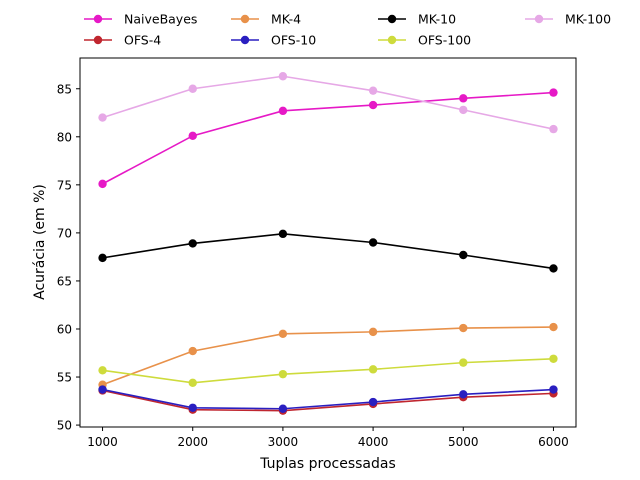 The height and width of the screenshot is (480, 640). I want to click on x-tick-label: 6000, so click(553, 442).